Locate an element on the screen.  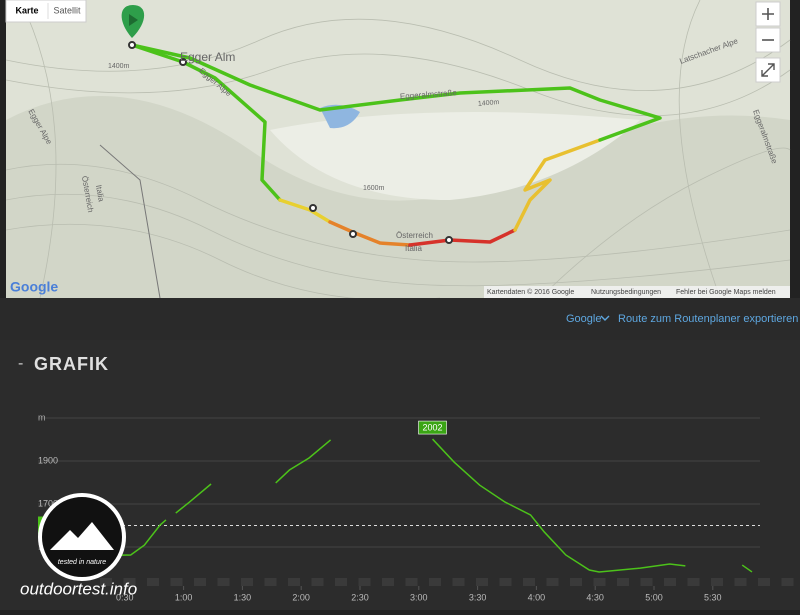
x-tick-label: 4:30 is located at coordinates (595, 597).